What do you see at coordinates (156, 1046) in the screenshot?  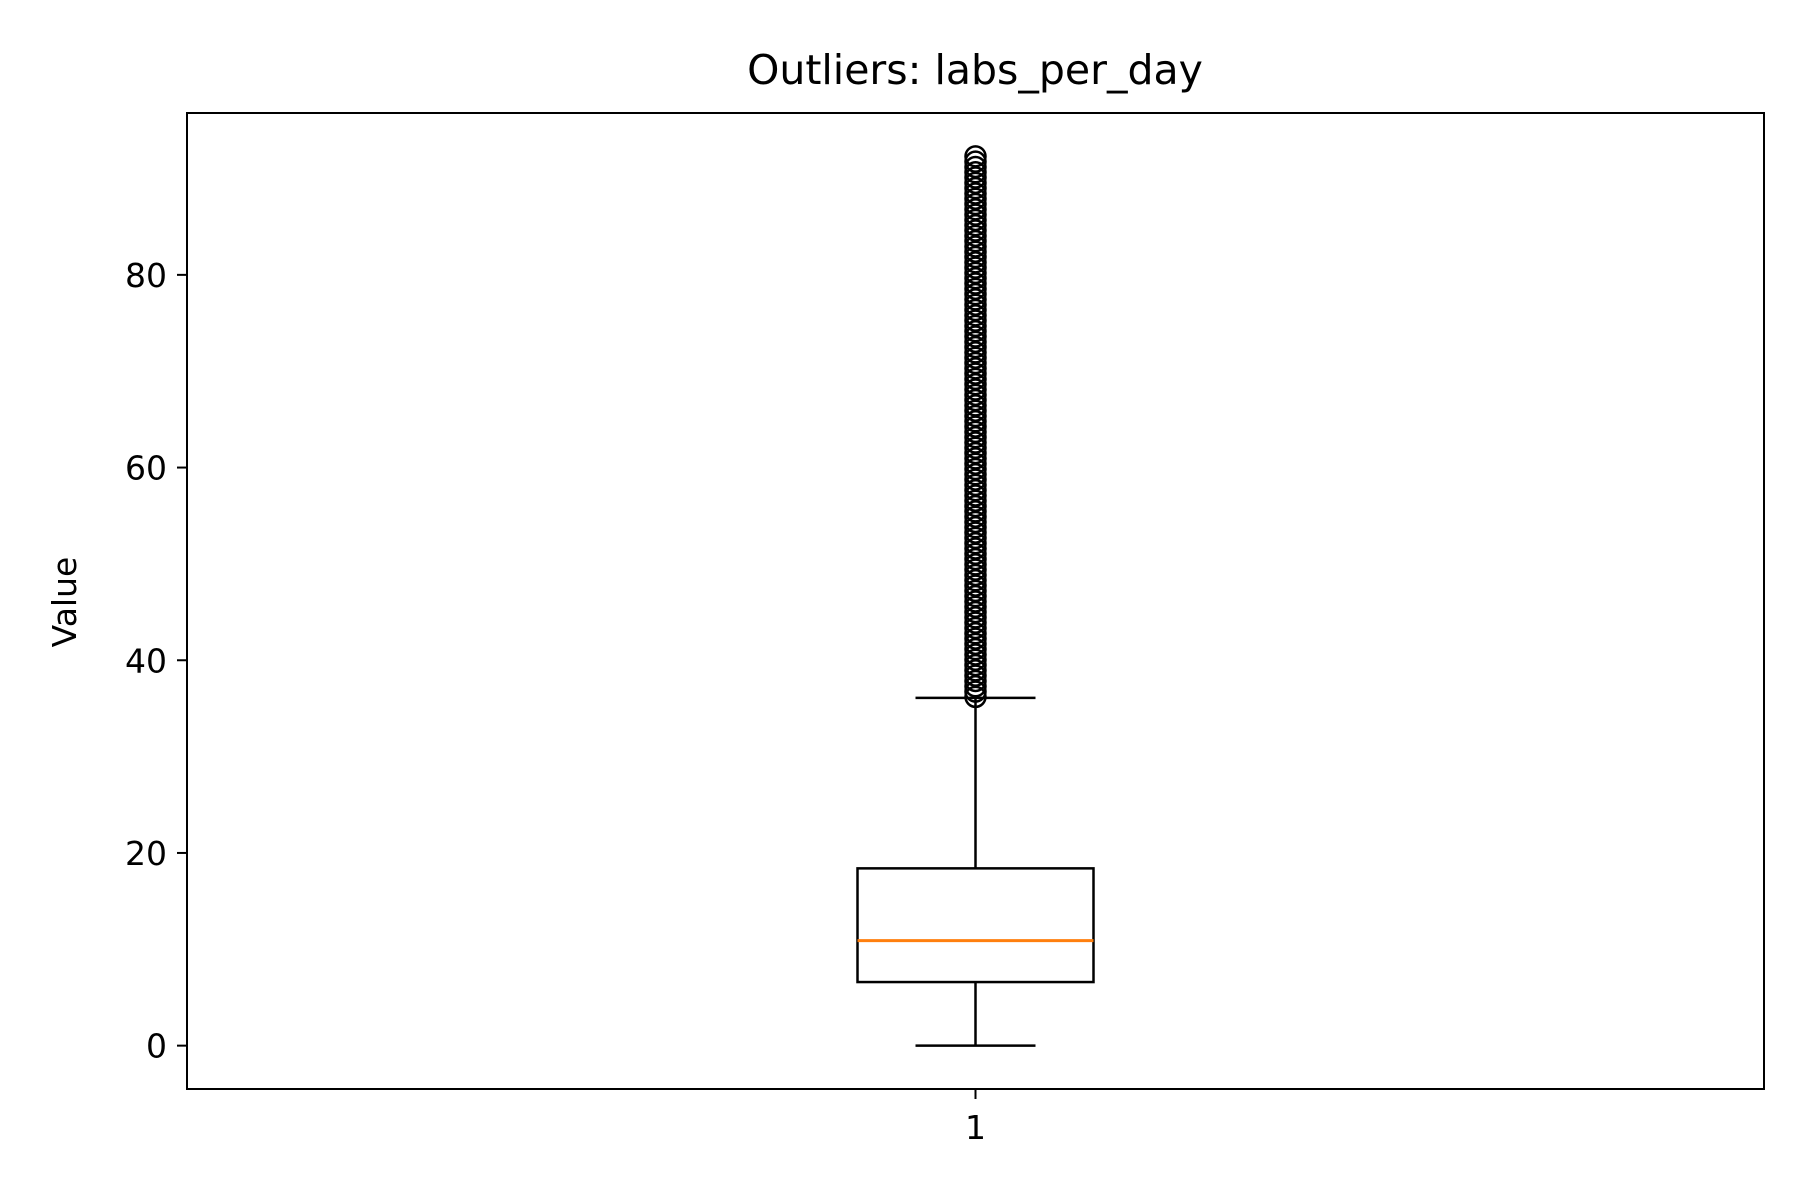 I see `y-tick-label: 0` at bounding box center [156, 1046].